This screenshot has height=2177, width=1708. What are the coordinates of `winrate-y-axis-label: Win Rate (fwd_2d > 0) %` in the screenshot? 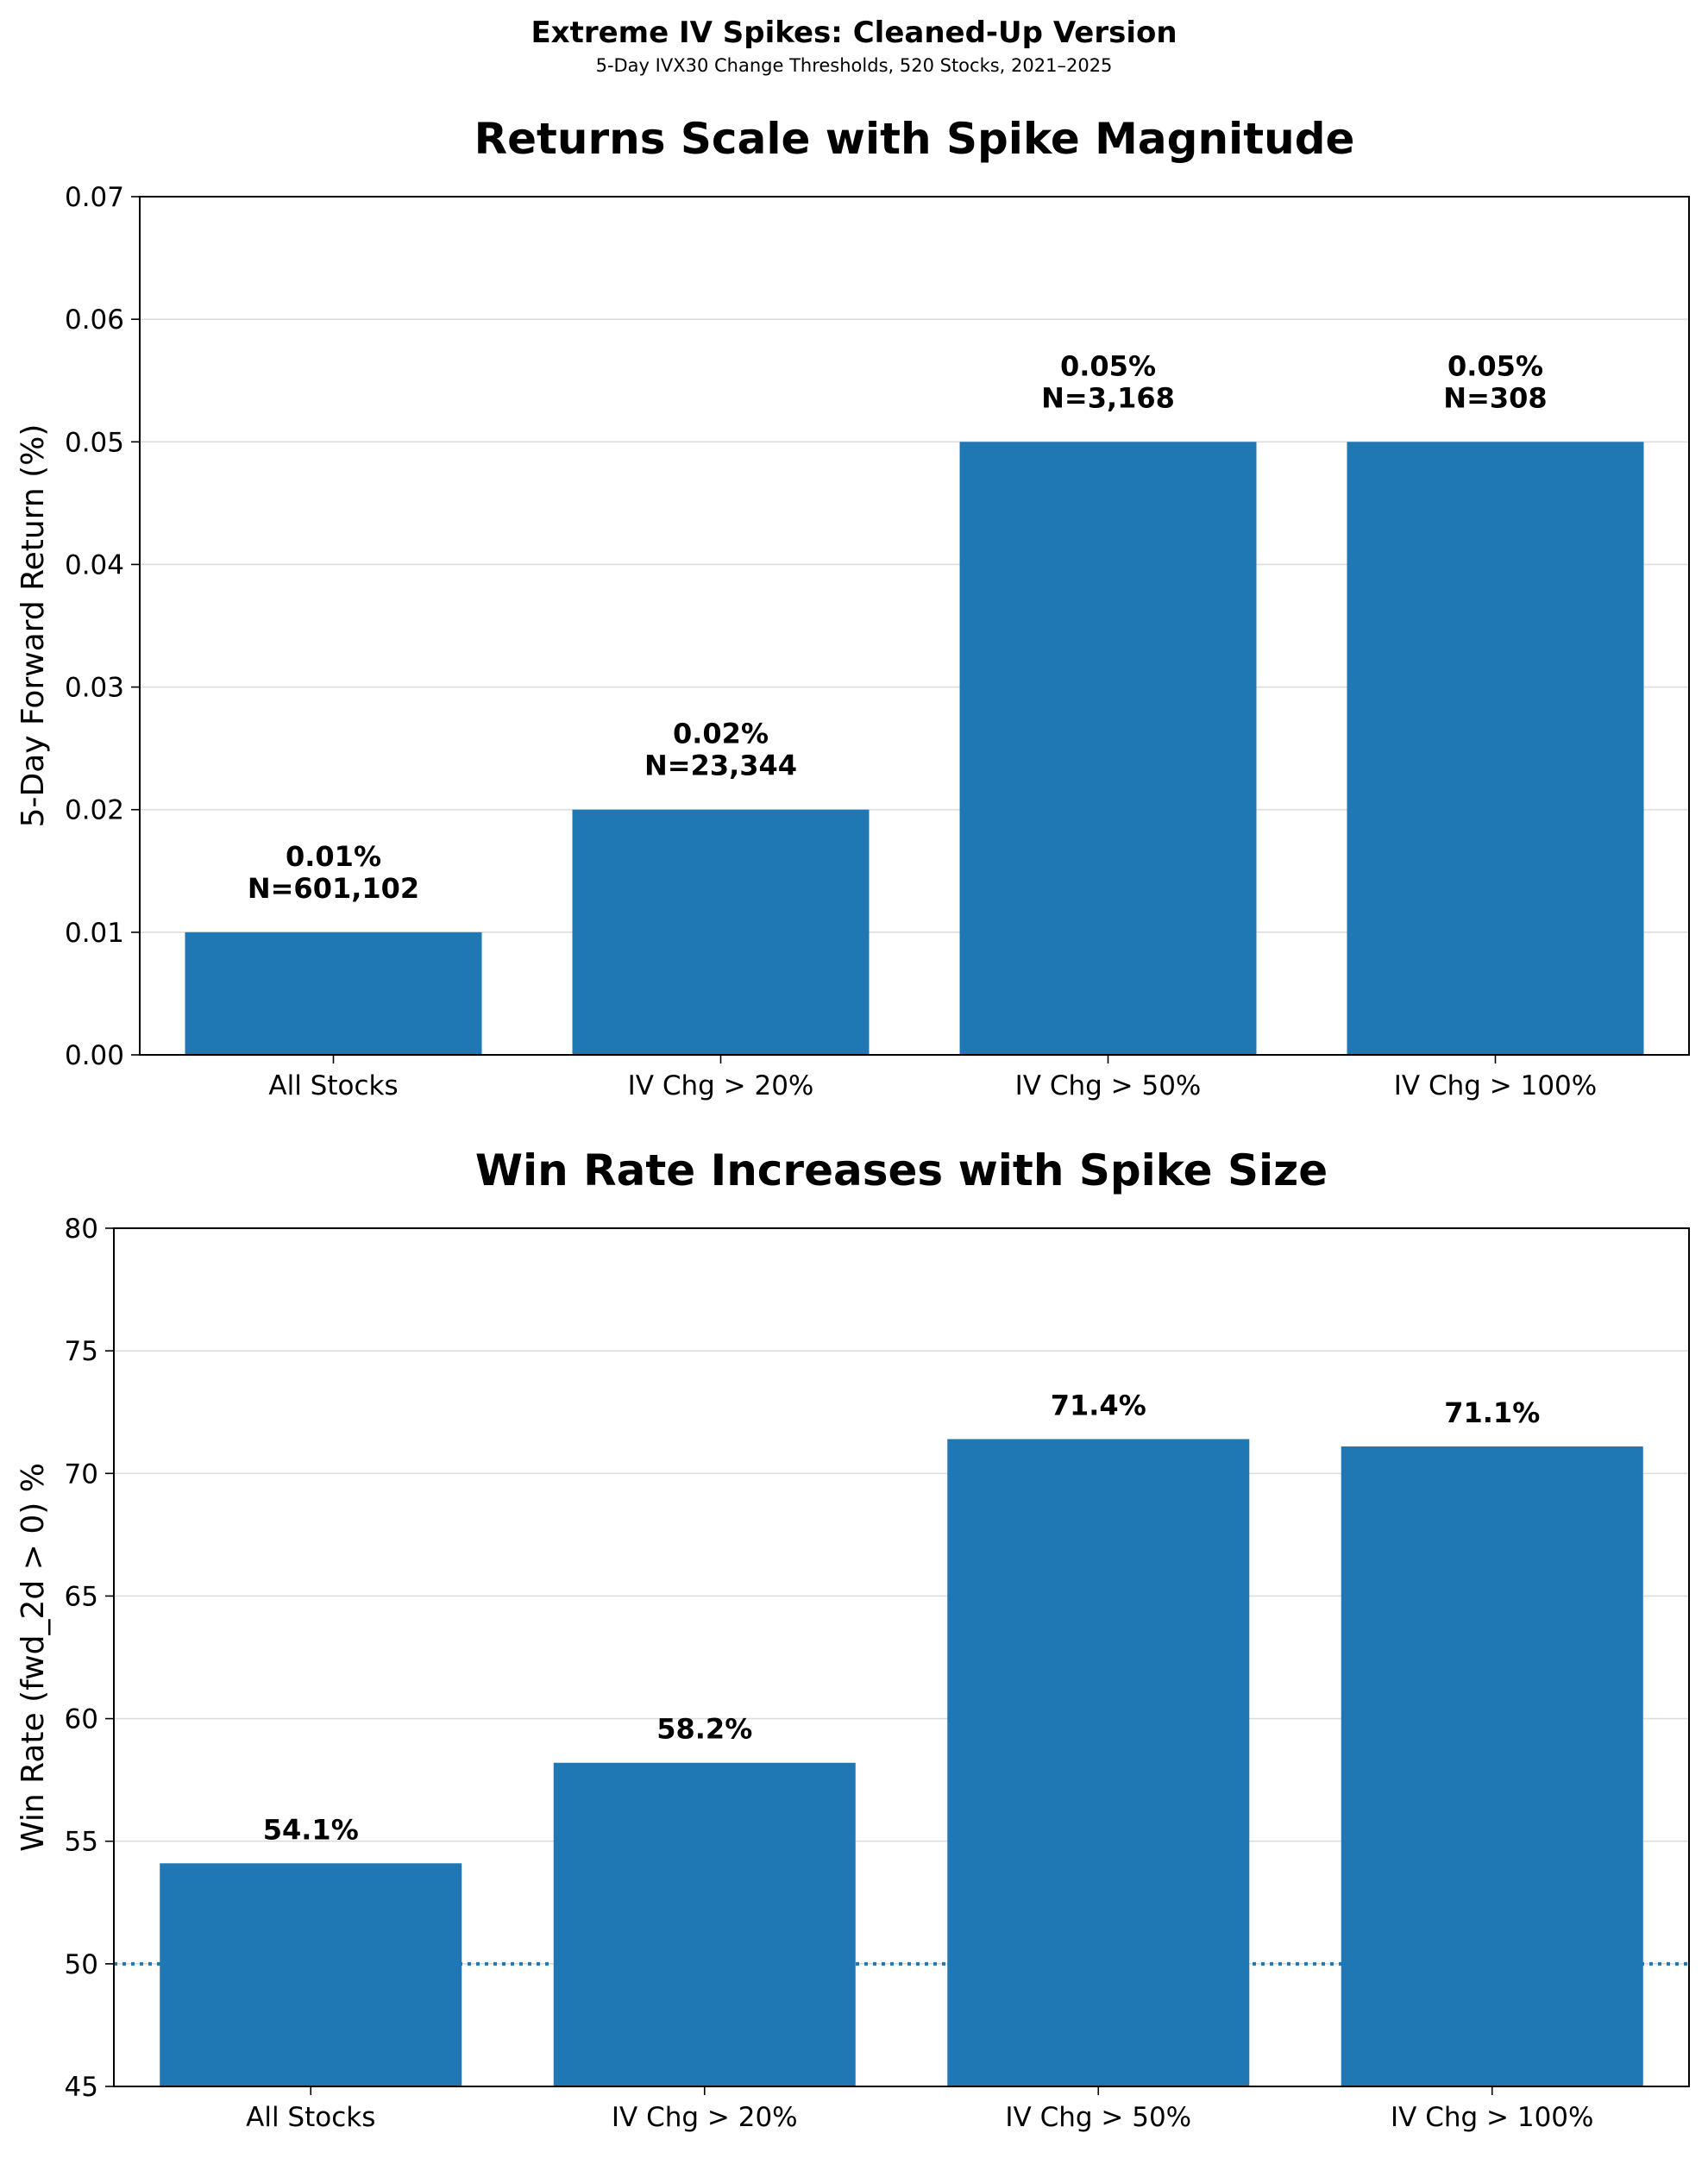 It's located at (33, 1657).